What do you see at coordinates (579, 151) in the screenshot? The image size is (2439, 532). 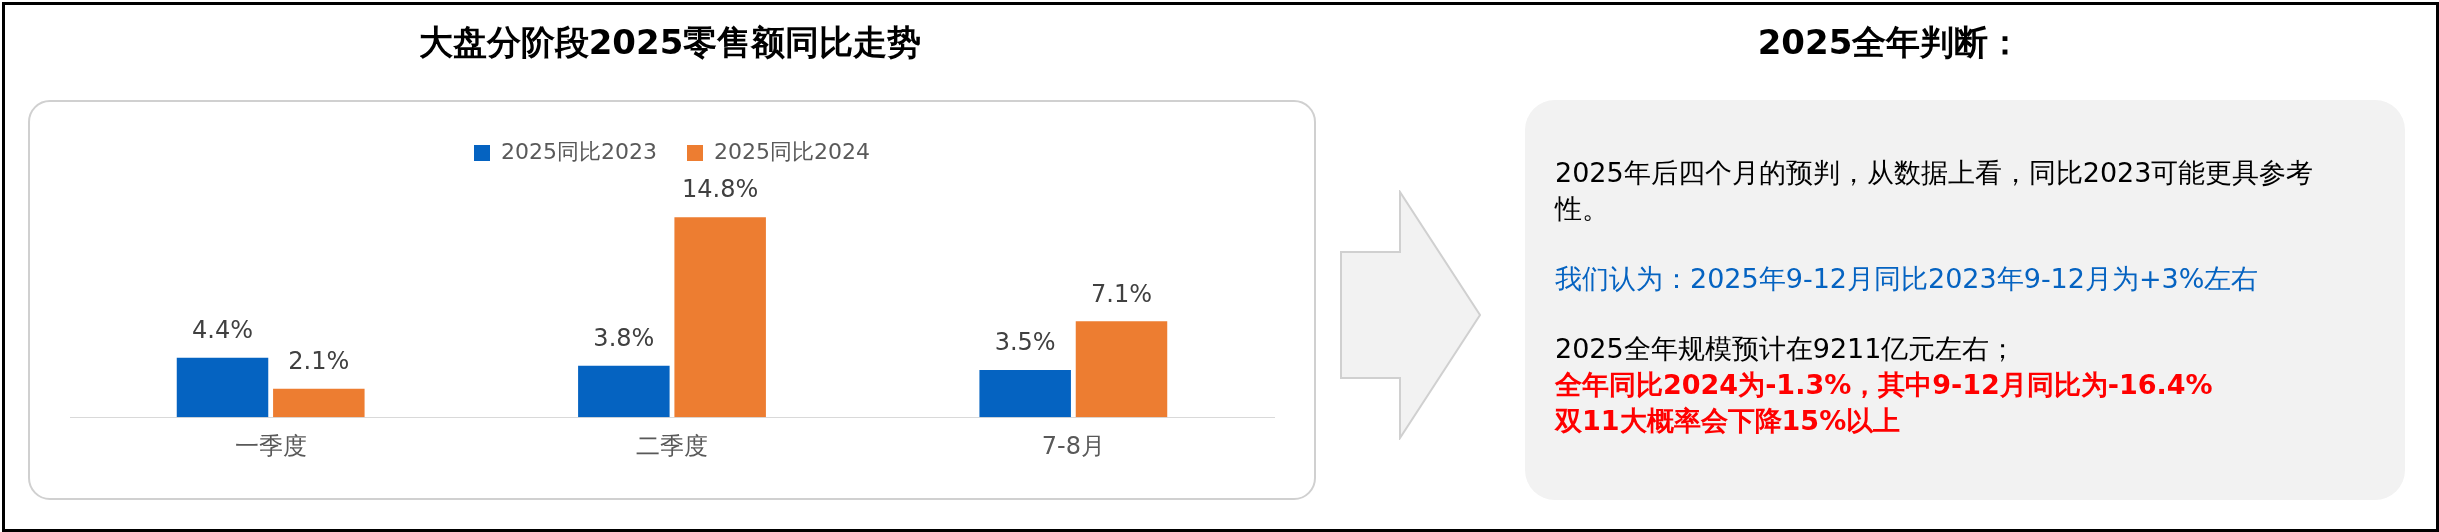 I see `legend-label: 2025同比2023` at bounding box center [579, 151].